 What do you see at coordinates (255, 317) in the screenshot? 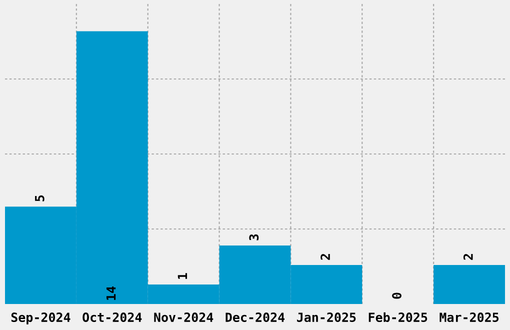
I see `x-tick-label: Dec-2024` at bounding box center [255, 317].